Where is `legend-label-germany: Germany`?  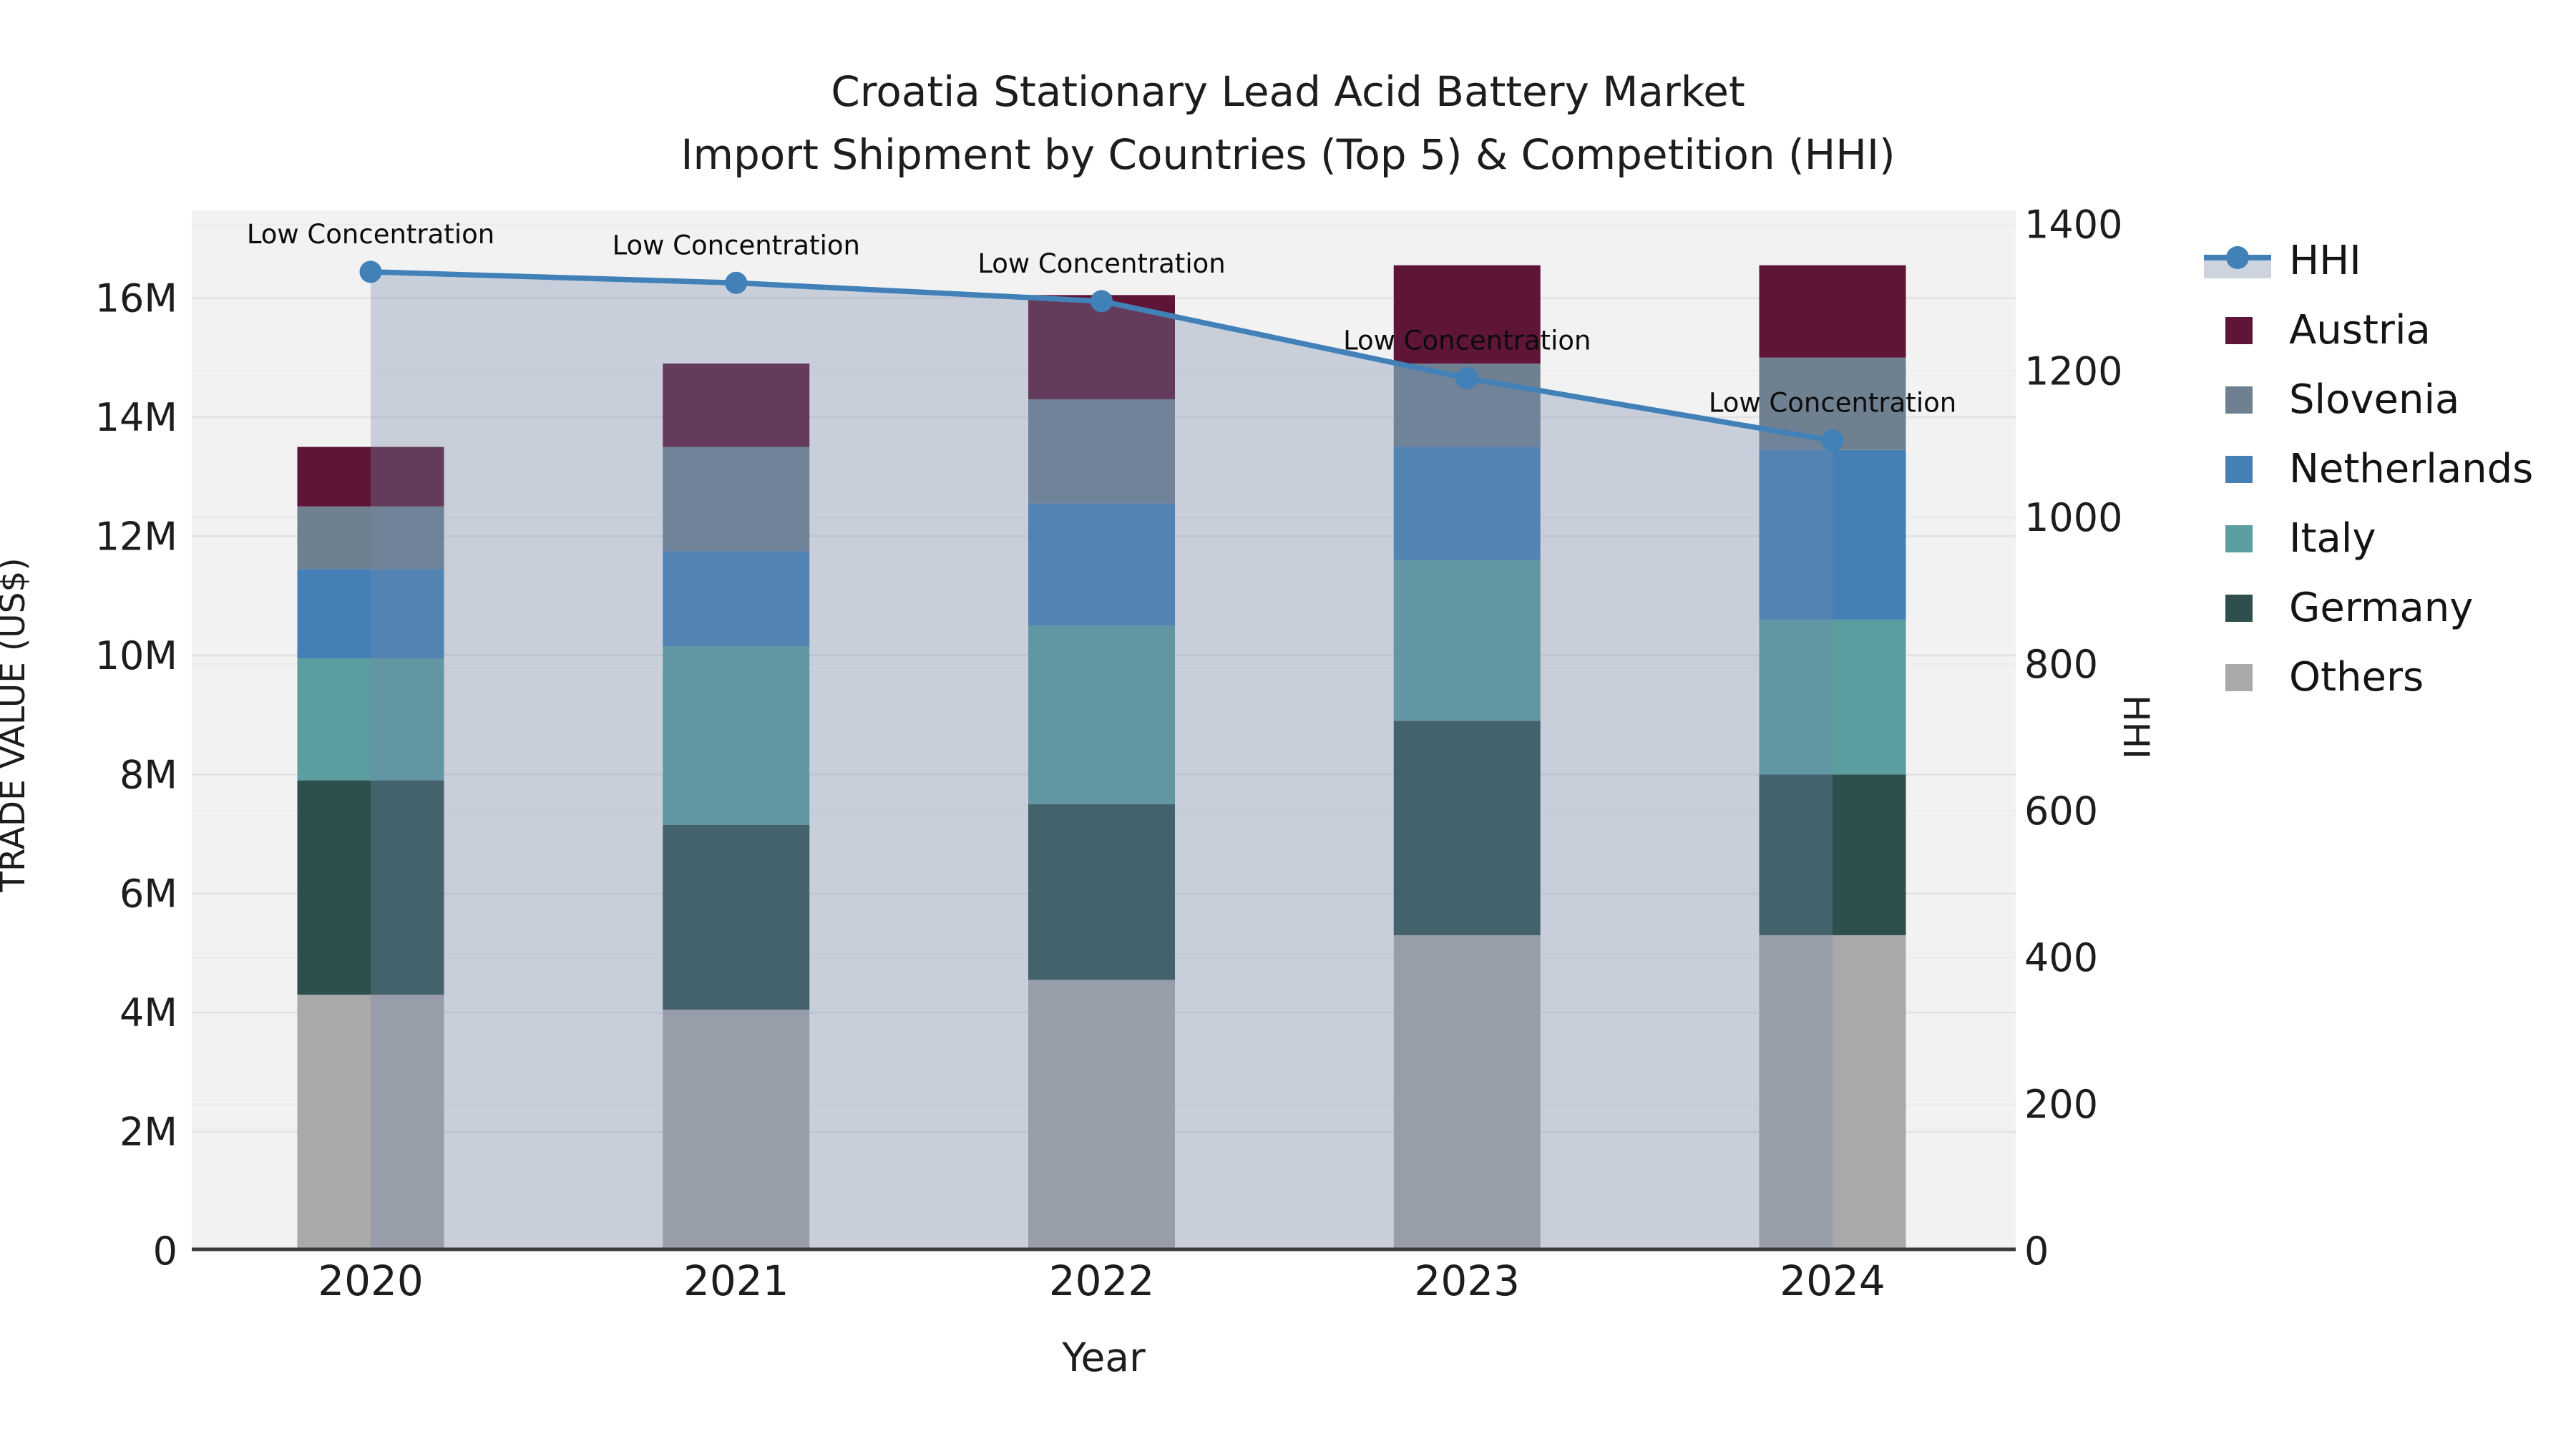
legend-label-germany: Germany is located at coordinates (2381, 608).